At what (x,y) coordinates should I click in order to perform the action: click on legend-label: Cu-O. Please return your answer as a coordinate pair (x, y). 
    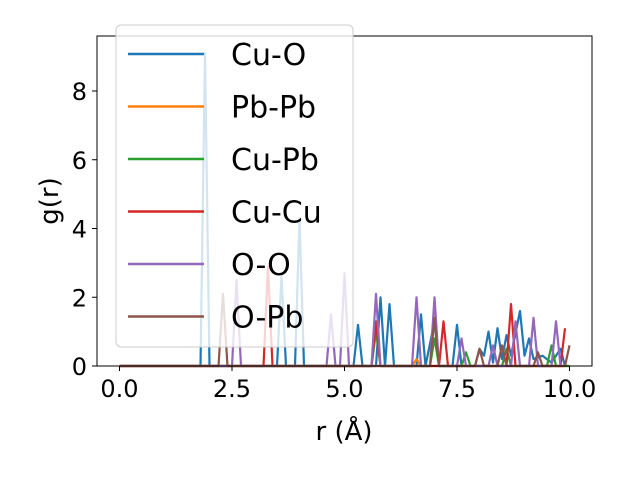
    Looking at the image, I should click on (268, 55).